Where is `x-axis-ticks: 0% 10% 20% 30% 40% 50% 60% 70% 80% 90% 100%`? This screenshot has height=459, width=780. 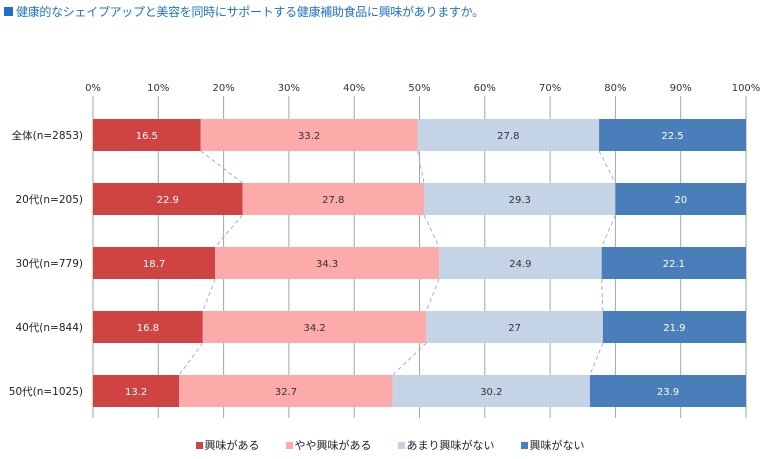 x-axis-ticks: 0% 10% 20% 30% 40% 50% 60% 70% 80% 90% 100% is located at coordinates (422, 88).